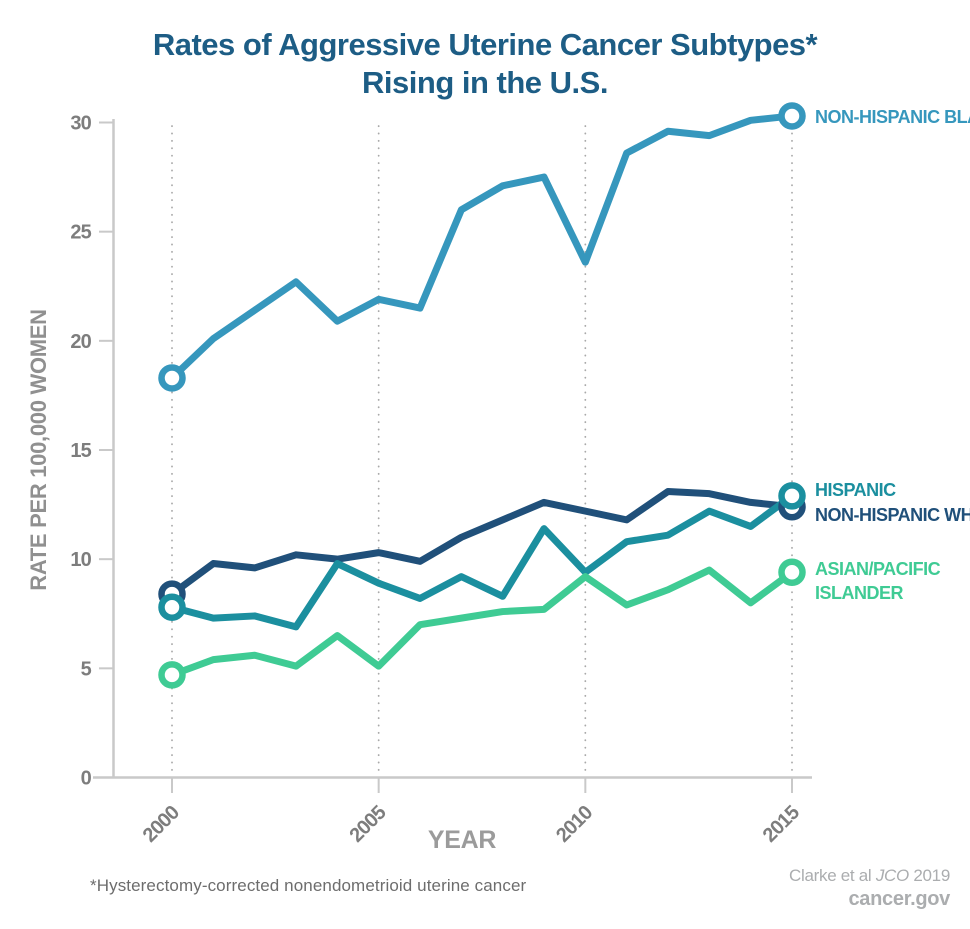 The width and height of the screenshot is (970, 929). What do you see at coordinates (878, 569) in the screenshot?
I see `series-label-asian-pacific-islander: ASIAN/PACIFIC` at bounding box center [878, 569].